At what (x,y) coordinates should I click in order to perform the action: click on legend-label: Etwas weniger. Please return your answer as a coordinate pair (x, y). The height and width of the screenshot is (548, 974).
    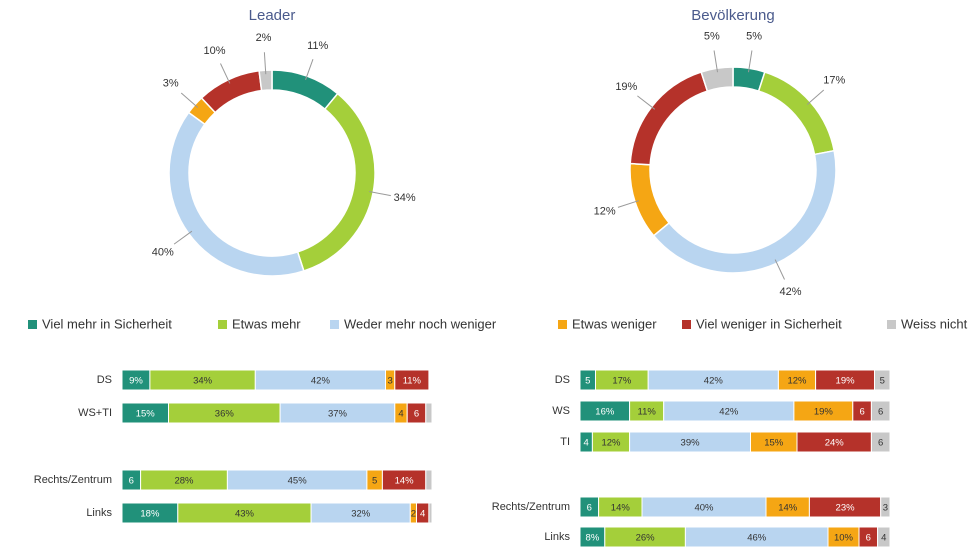
    Looking at the image, I should click on (614, 323).